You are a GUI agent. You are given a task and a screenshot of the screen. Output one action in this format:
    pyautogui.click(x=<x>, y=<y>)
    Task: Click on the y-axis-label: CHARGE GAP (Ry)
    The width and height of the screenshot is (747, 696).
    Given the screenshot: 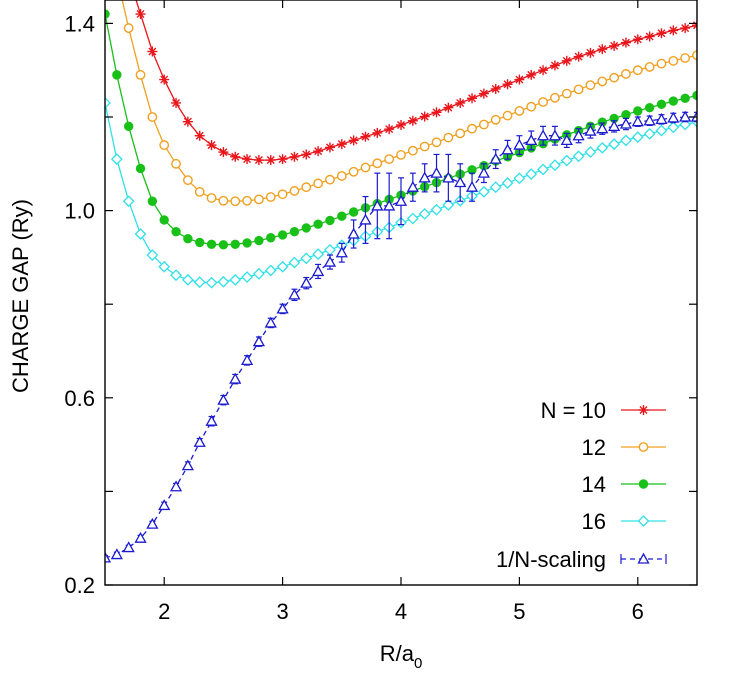 What is the action you would take?
    pyautogui.click(x=20, y=296)
    